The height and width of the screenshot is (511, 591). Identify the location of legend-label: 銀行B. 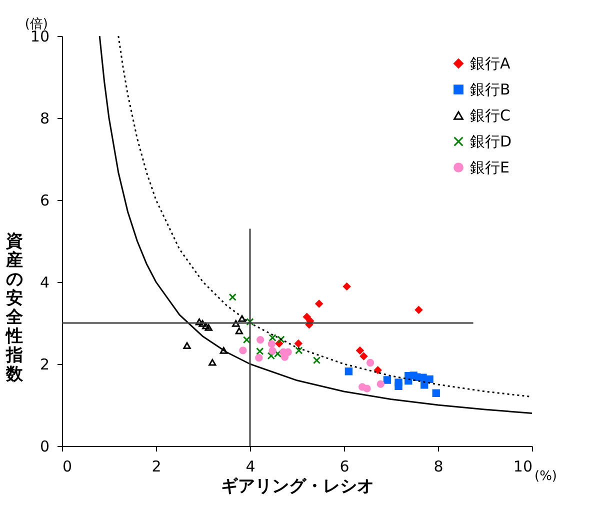
(490, 89).